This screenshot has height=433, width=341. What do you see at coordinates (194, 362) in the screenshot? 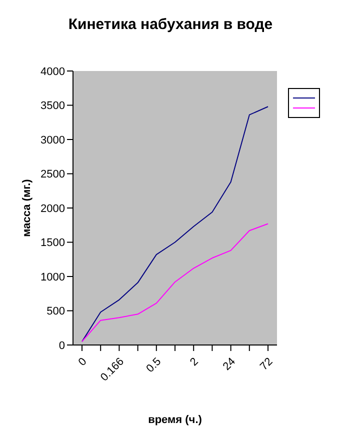
I see `x-tick-label: 2` at bounding box center [194, 362].